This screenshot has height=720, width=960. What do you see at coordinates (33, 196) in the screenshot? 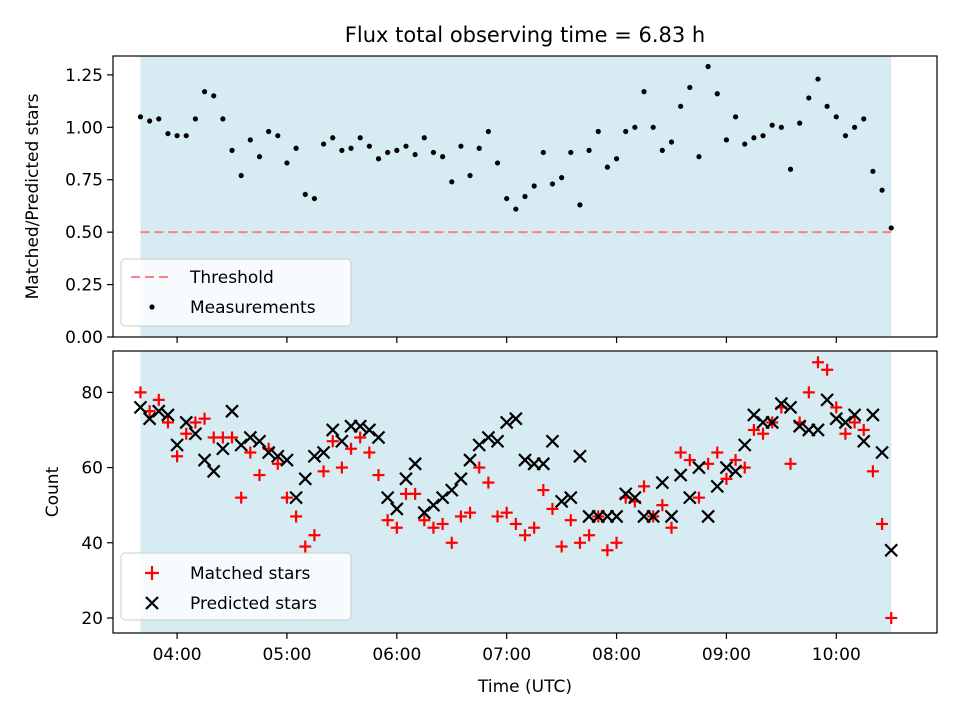
I see `top-y-axis-label: Matched/Predicted stars` at bounding box center [33, 196].